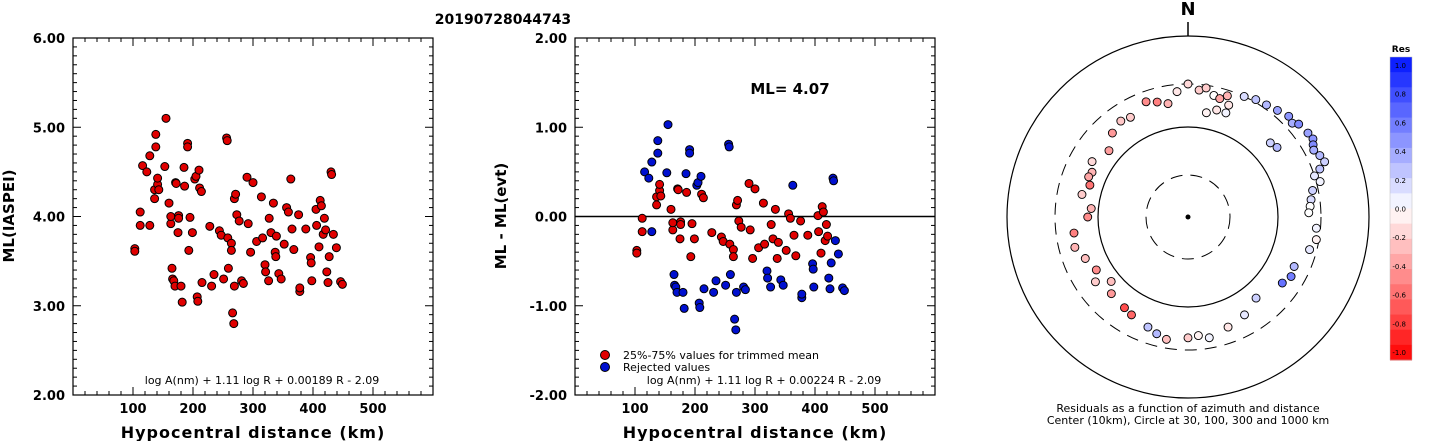  Describe the element at coordinates (548, 307) in the screenshot. I see `y-tick-label: -1.00` at that location.